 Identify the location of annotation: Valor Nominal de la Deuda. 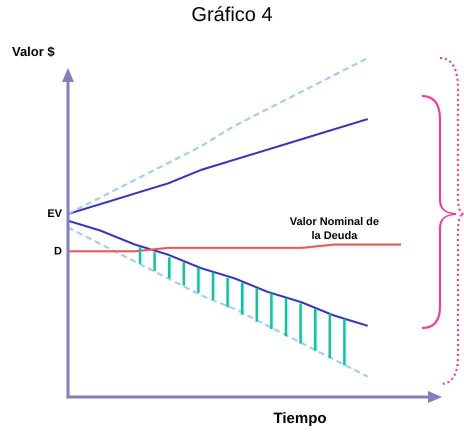
(335, 229).